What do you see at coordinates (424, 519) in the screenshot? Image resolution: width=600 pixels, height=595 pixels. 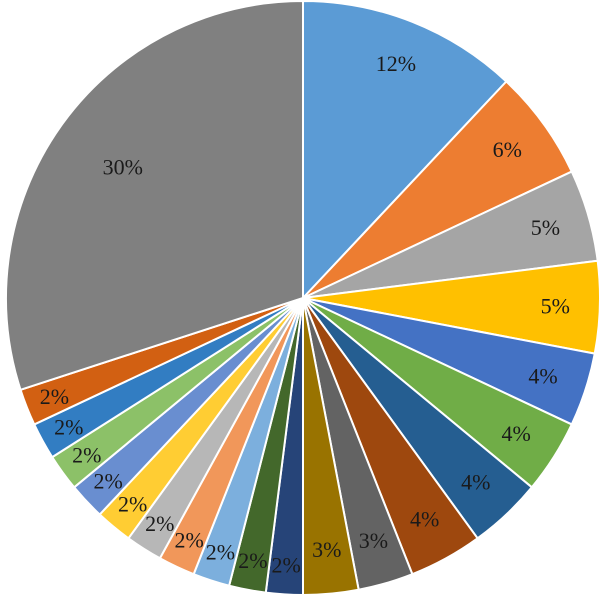 I see `pie-slice-label-8: 4%` at bounding box center [424, 519].